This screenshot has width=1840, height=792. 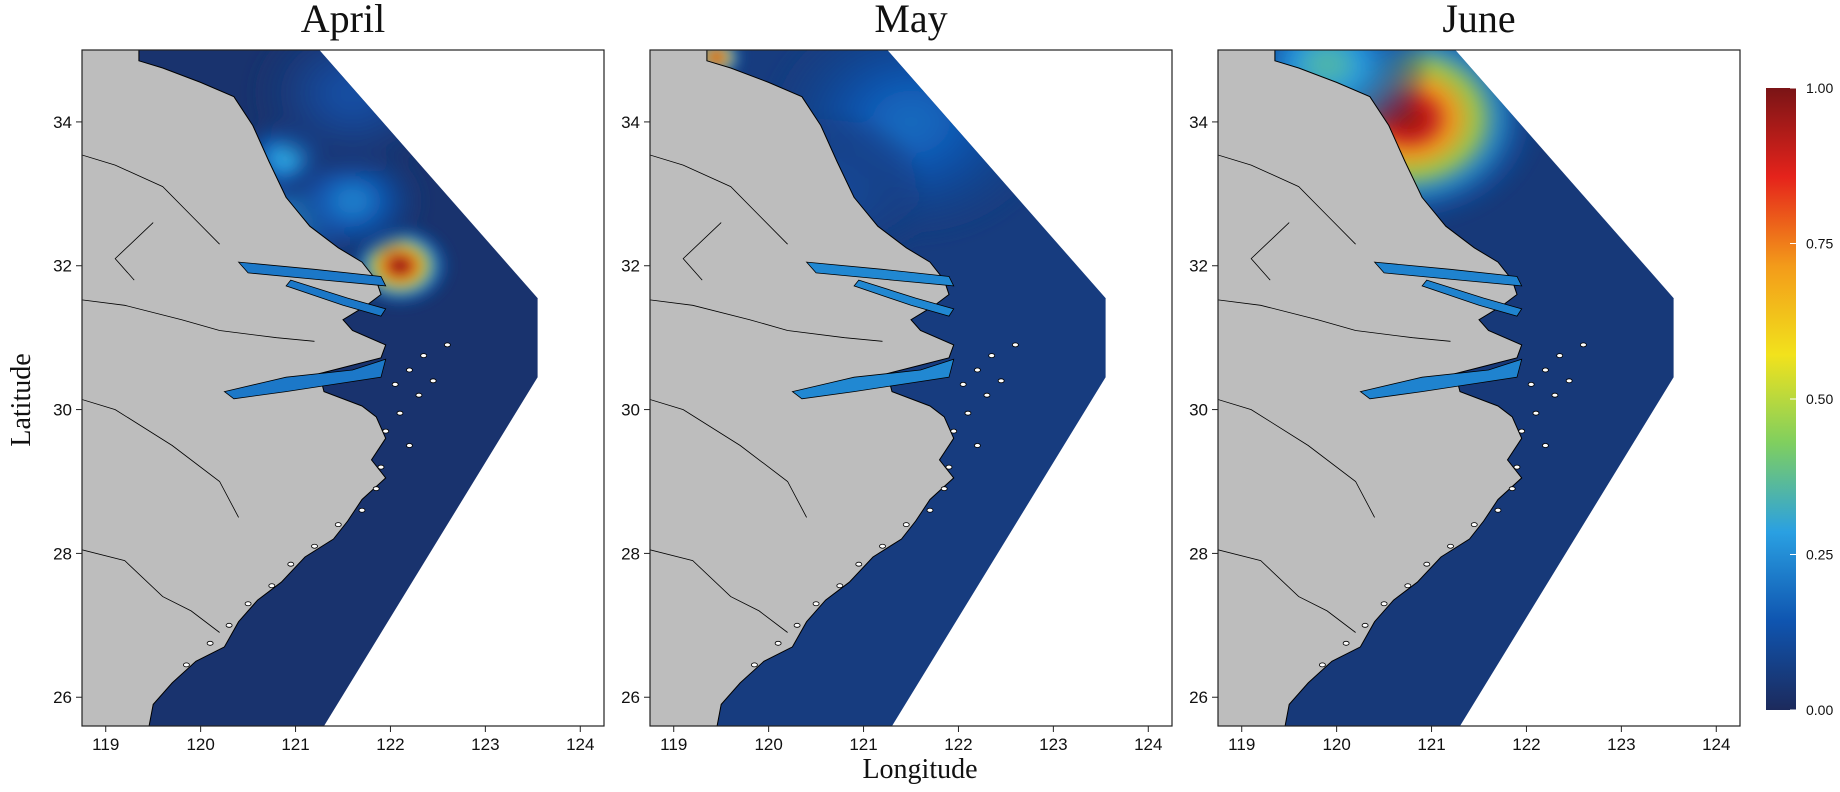 What do you see at coordinates (1819, 88) in the screenshot?
I see `colorbar-tick-label: 1.00` at bounding box center [1819, 88].